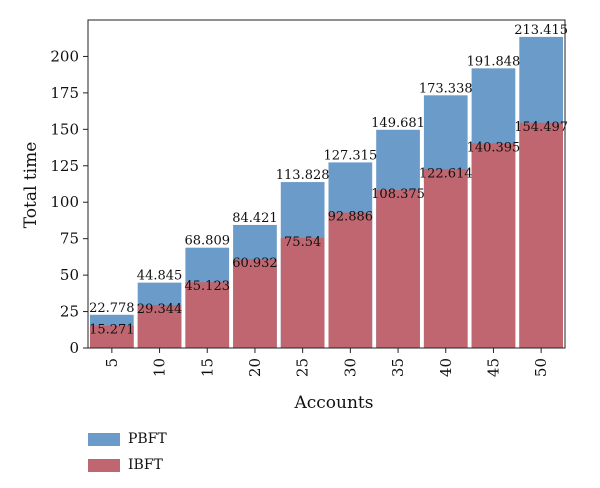 This screenshot has height=488, width=600. What do you see at coordinates (255, 218) in the screenshot?
I see `data-label-pbft: 84.421` at bounding box center [255, 218].